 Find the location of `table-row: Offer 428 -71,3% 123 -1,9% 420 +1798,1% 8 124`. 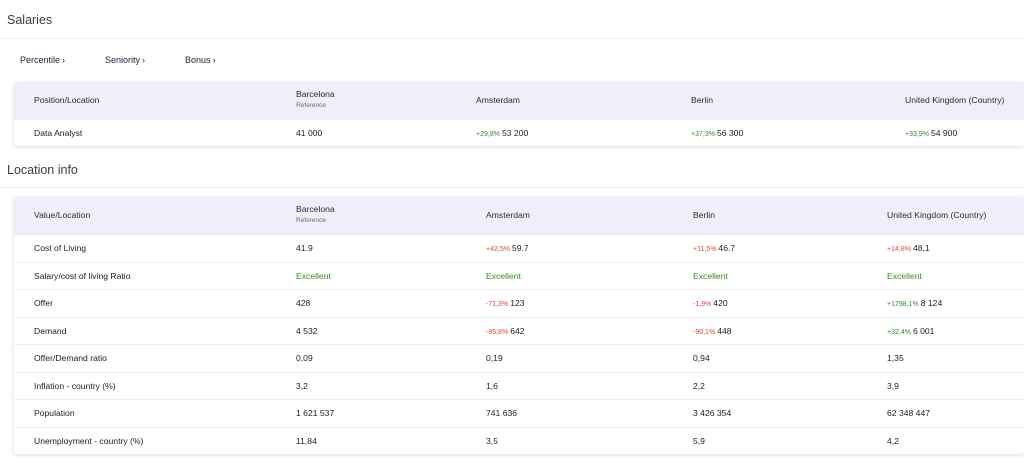

table-row: Offer 428 -71,3% 123 -1,9% 420 +1798,1% 8 124 is located at coordinates (519, 303).